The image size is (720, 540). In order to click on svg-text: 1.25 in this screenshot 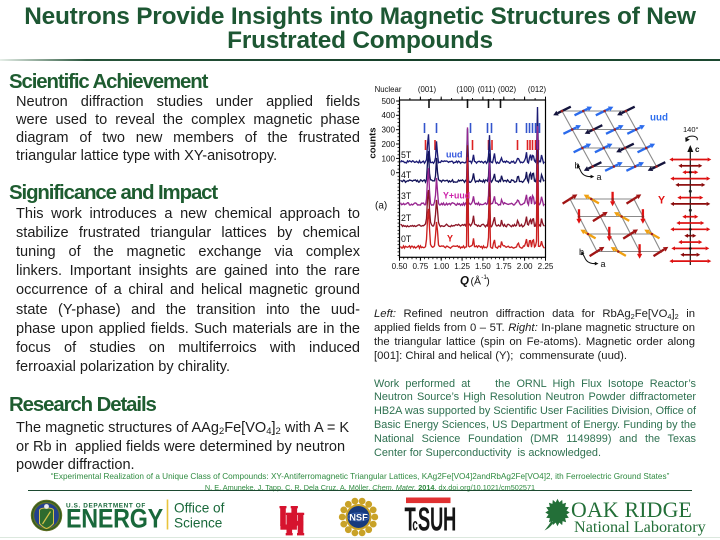, I will do `click(462, 266)`.